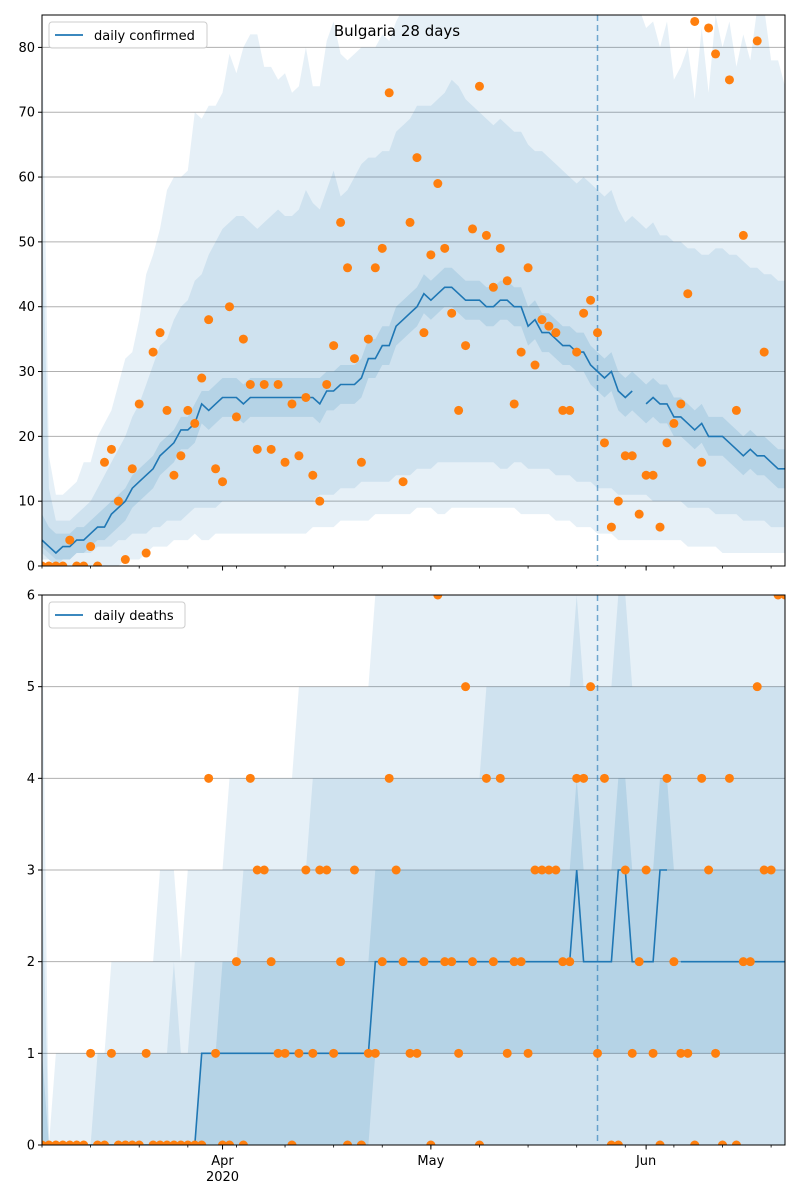  I want to click on series-line, so click(715, 433).